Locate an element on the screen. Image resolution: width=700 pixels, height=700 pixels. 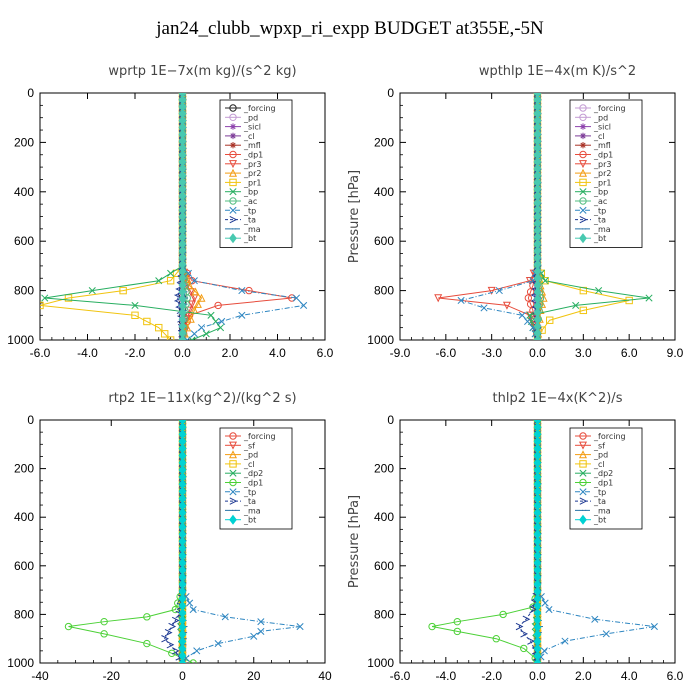
legend-entry: _ma is located at coordinates (593, 510).